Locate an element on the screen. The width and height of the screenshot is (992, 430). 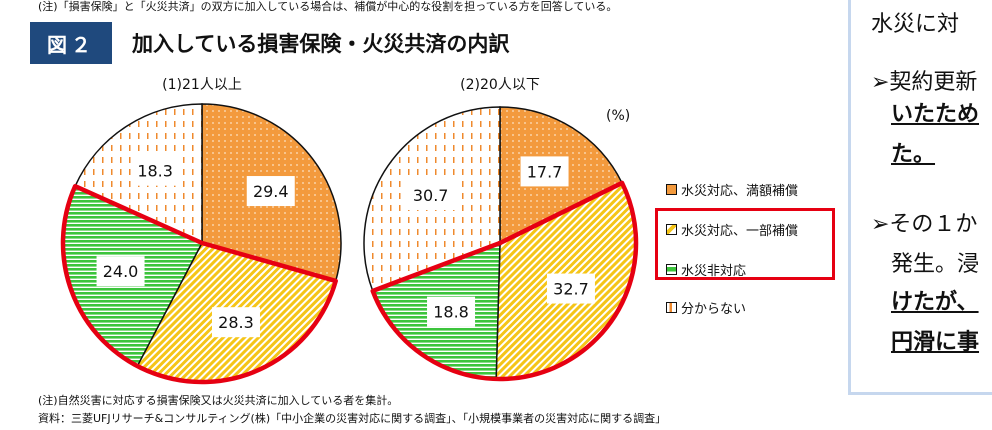
legend-item: 水災非対応 is located at coordinates (706, 269).